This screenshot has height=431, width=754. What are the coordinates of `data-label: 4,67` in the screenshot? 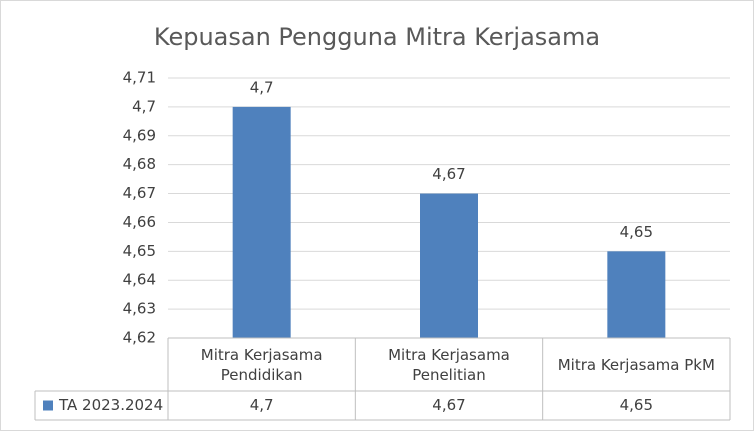 It's located at (448, 174).